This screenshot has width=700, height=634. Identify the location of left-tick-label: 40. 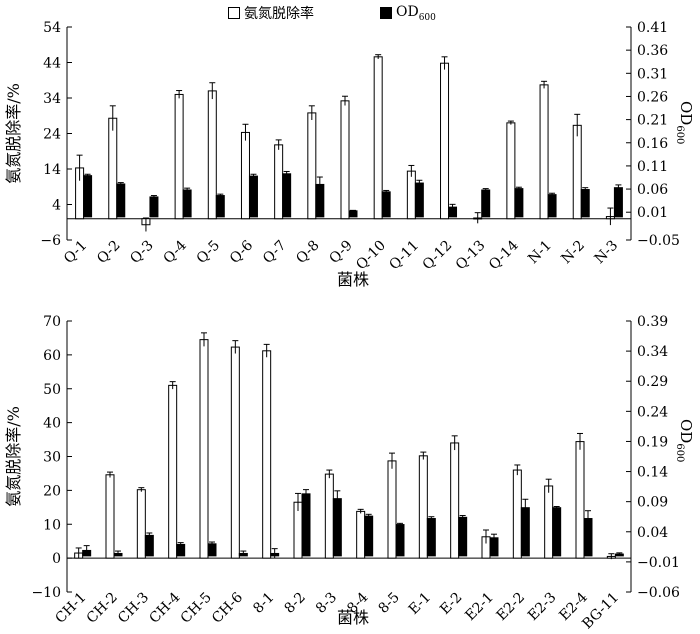
(52, 424).